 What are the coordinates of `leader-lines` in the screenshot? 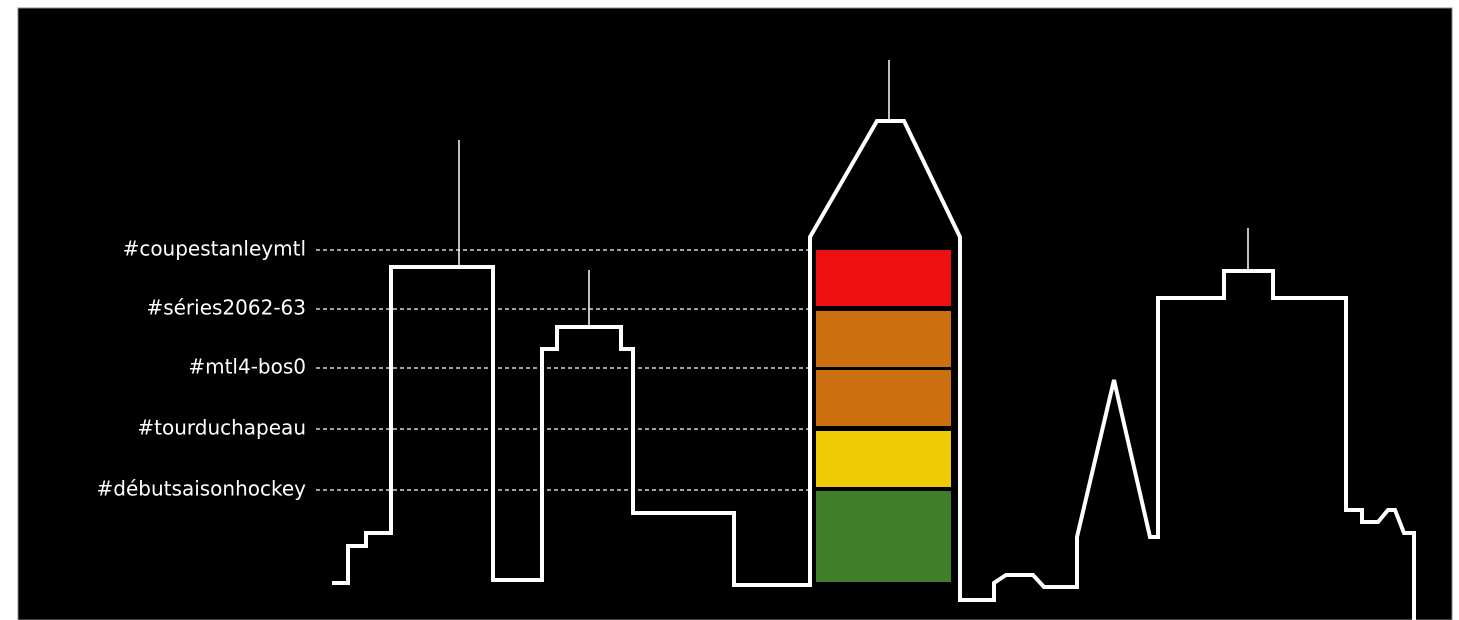 It's located at (562, 370).